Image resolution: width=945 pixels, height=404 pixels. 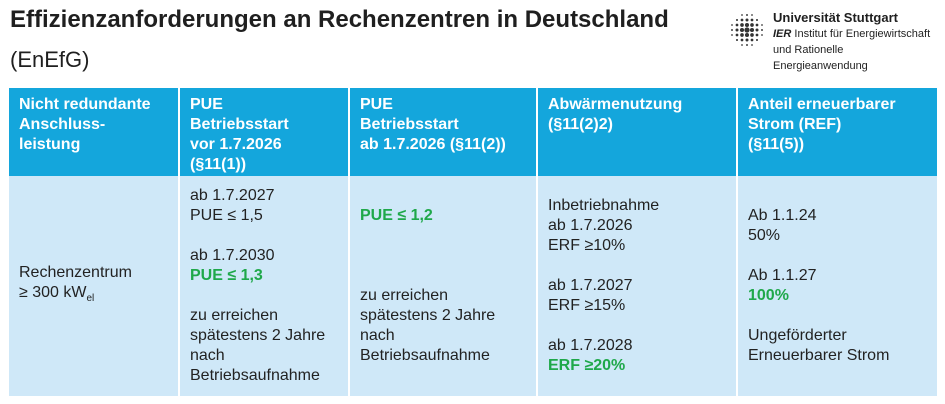 I want to click on header-pue-before-2026: PUE Betriebsstart vor 1.7.2026 (§11(1)), so click(x=264, y=132).